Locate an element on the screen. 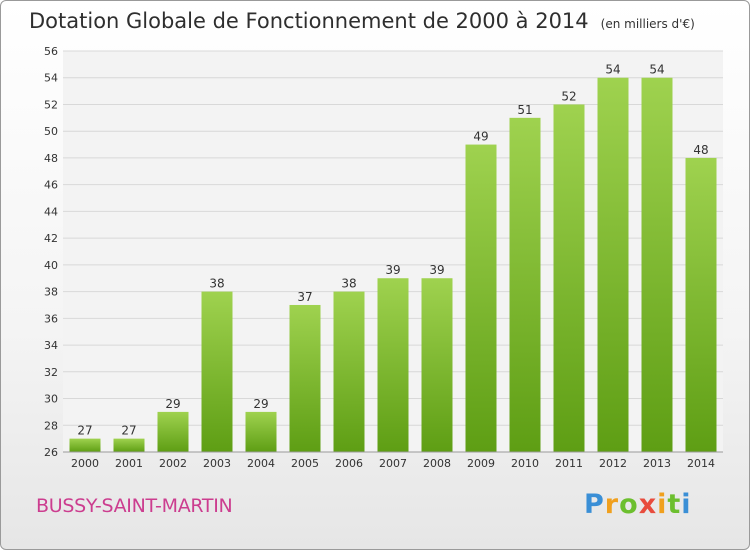  y-tick-label: 56 is located at coordinates (51, 51).